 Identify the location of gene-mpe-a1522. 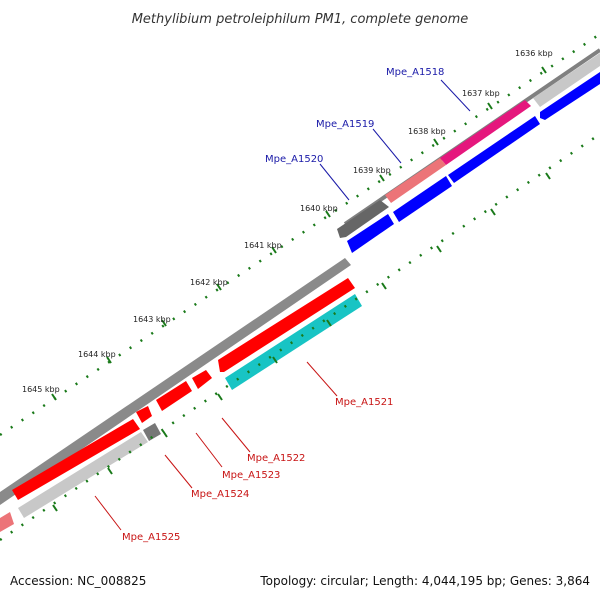
(286, 325).